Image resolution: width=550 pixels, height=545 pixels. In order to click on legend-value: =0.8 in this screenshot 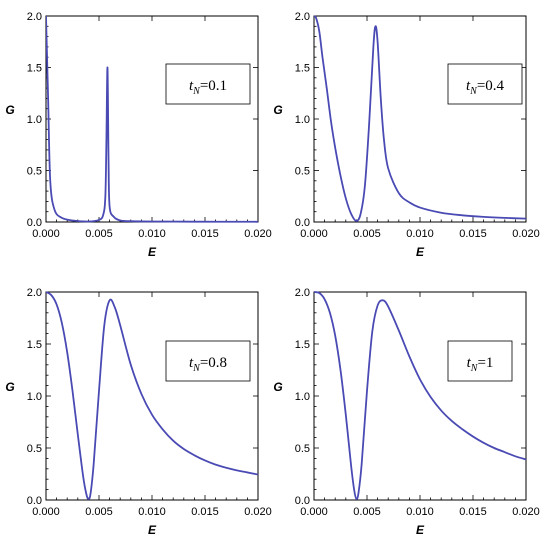, I will do `click(213, 363)`.